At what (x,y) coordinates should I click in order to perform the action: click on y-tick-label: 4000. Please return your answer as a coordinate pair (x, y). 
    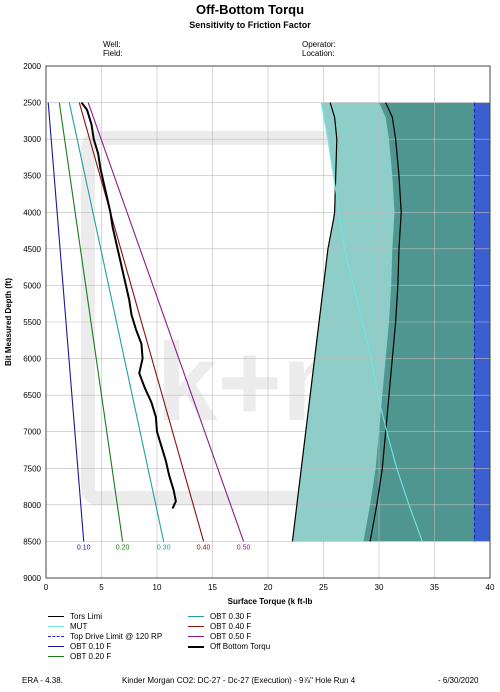
    Looking at the image, I should click on (32, 212).